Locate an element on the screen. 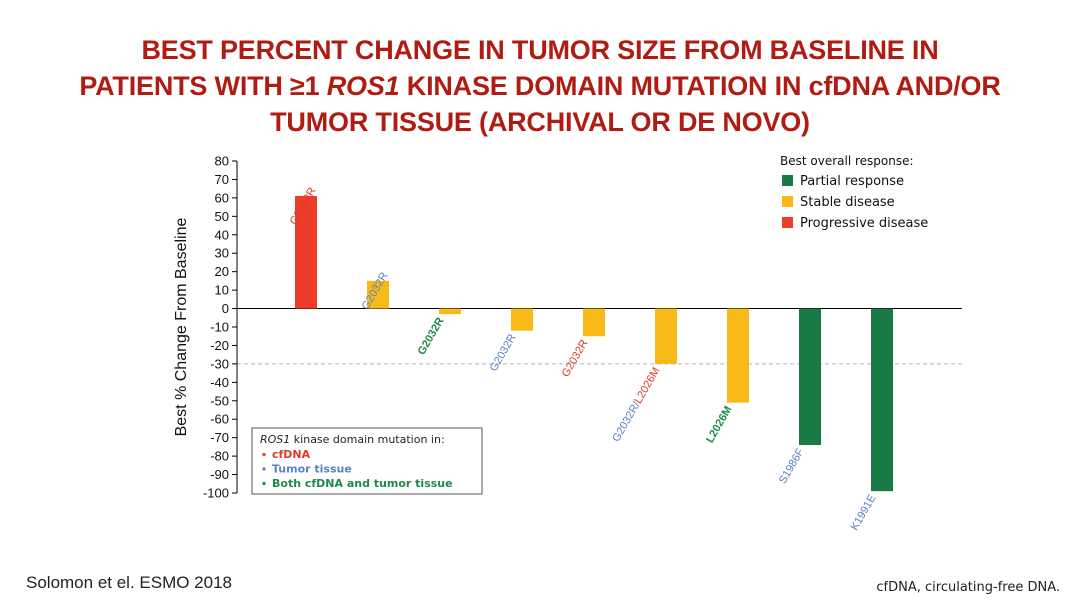  legend-label-progressive-disease: Progressive disease is located at coordinates (864, 223).